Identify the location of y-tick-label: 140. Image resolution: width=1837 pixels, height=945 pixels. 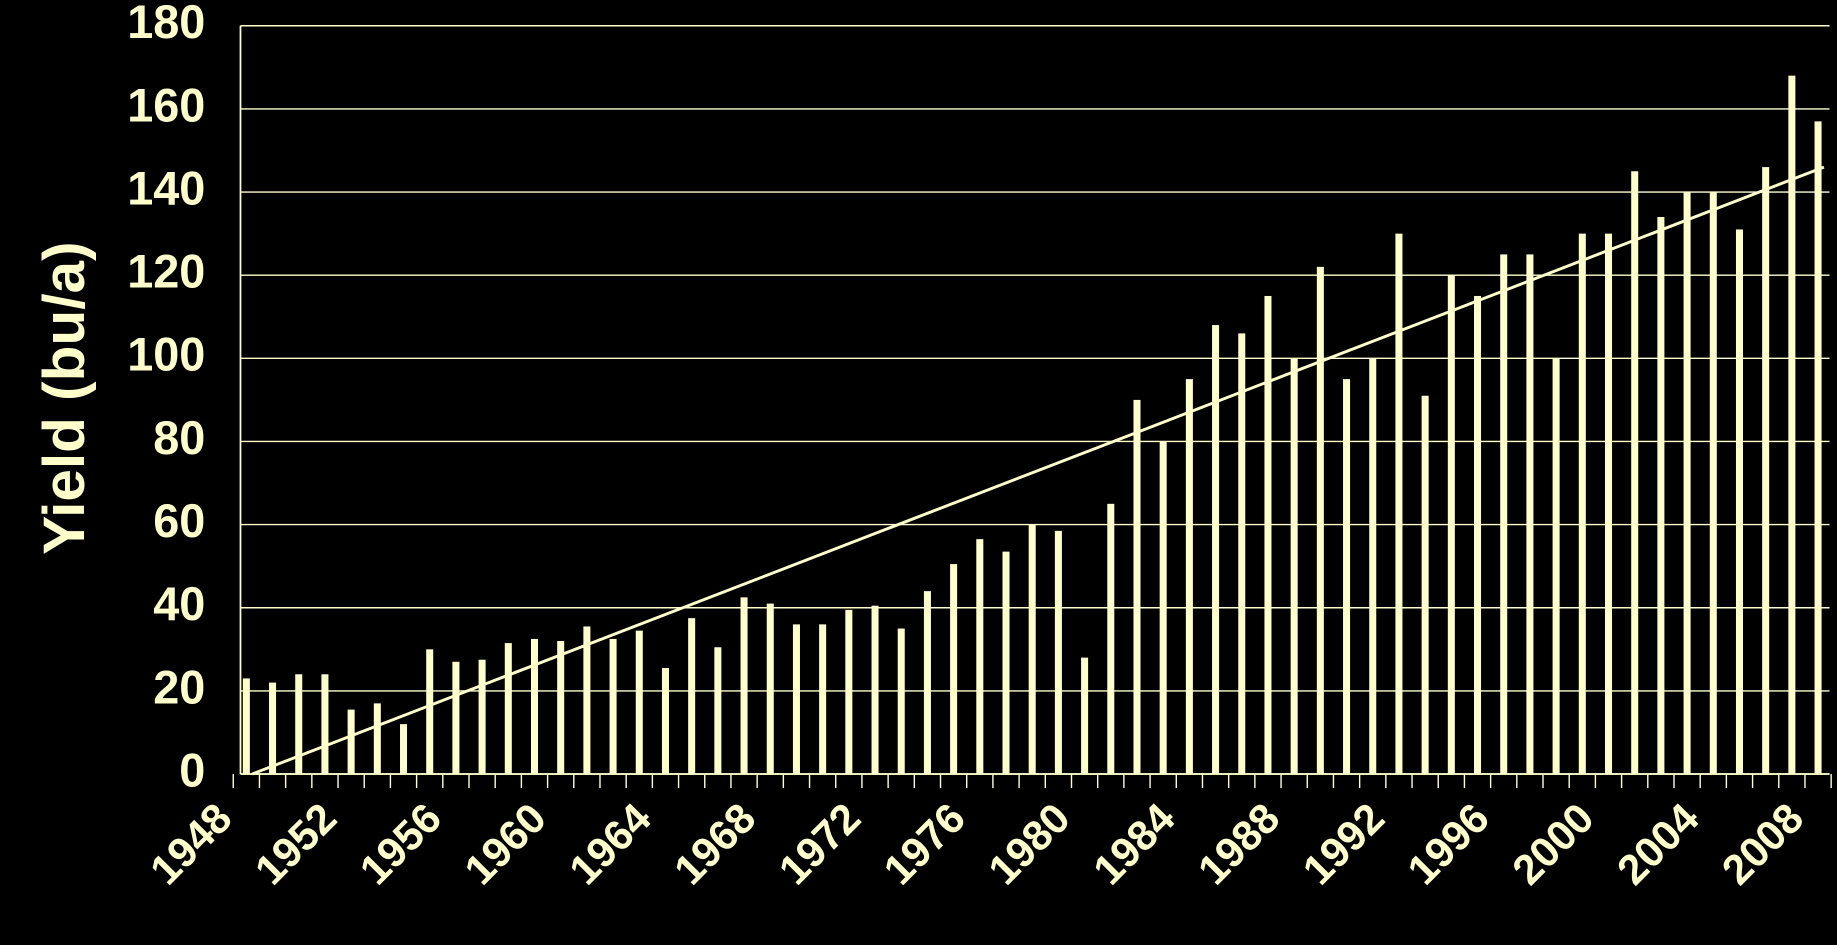
(166, 188).